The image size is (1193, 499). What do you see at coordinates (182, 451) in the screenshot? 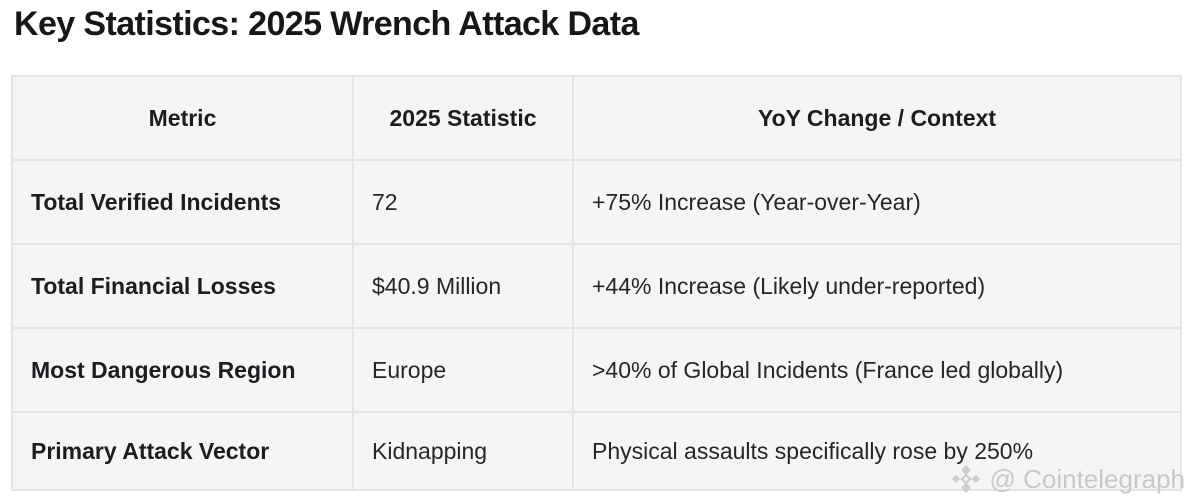
I see `metric-cell: Primary Attack Vector` at bounding box center [182, 451].